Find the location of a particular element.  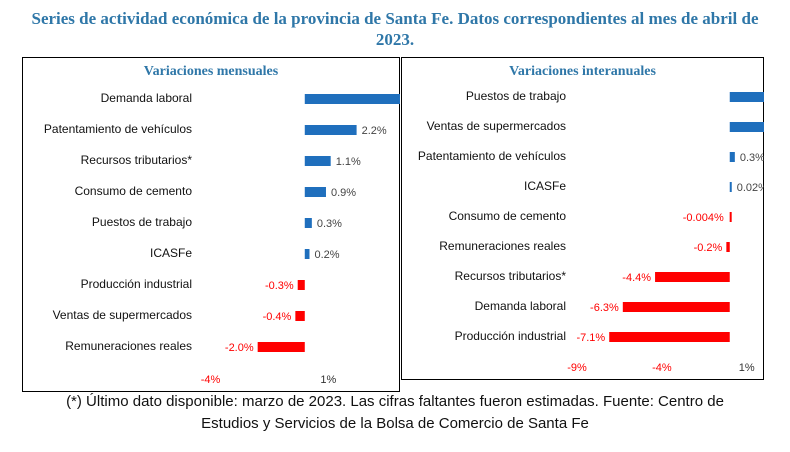

value-label: 0.02% is located at coordinates (750, 188).